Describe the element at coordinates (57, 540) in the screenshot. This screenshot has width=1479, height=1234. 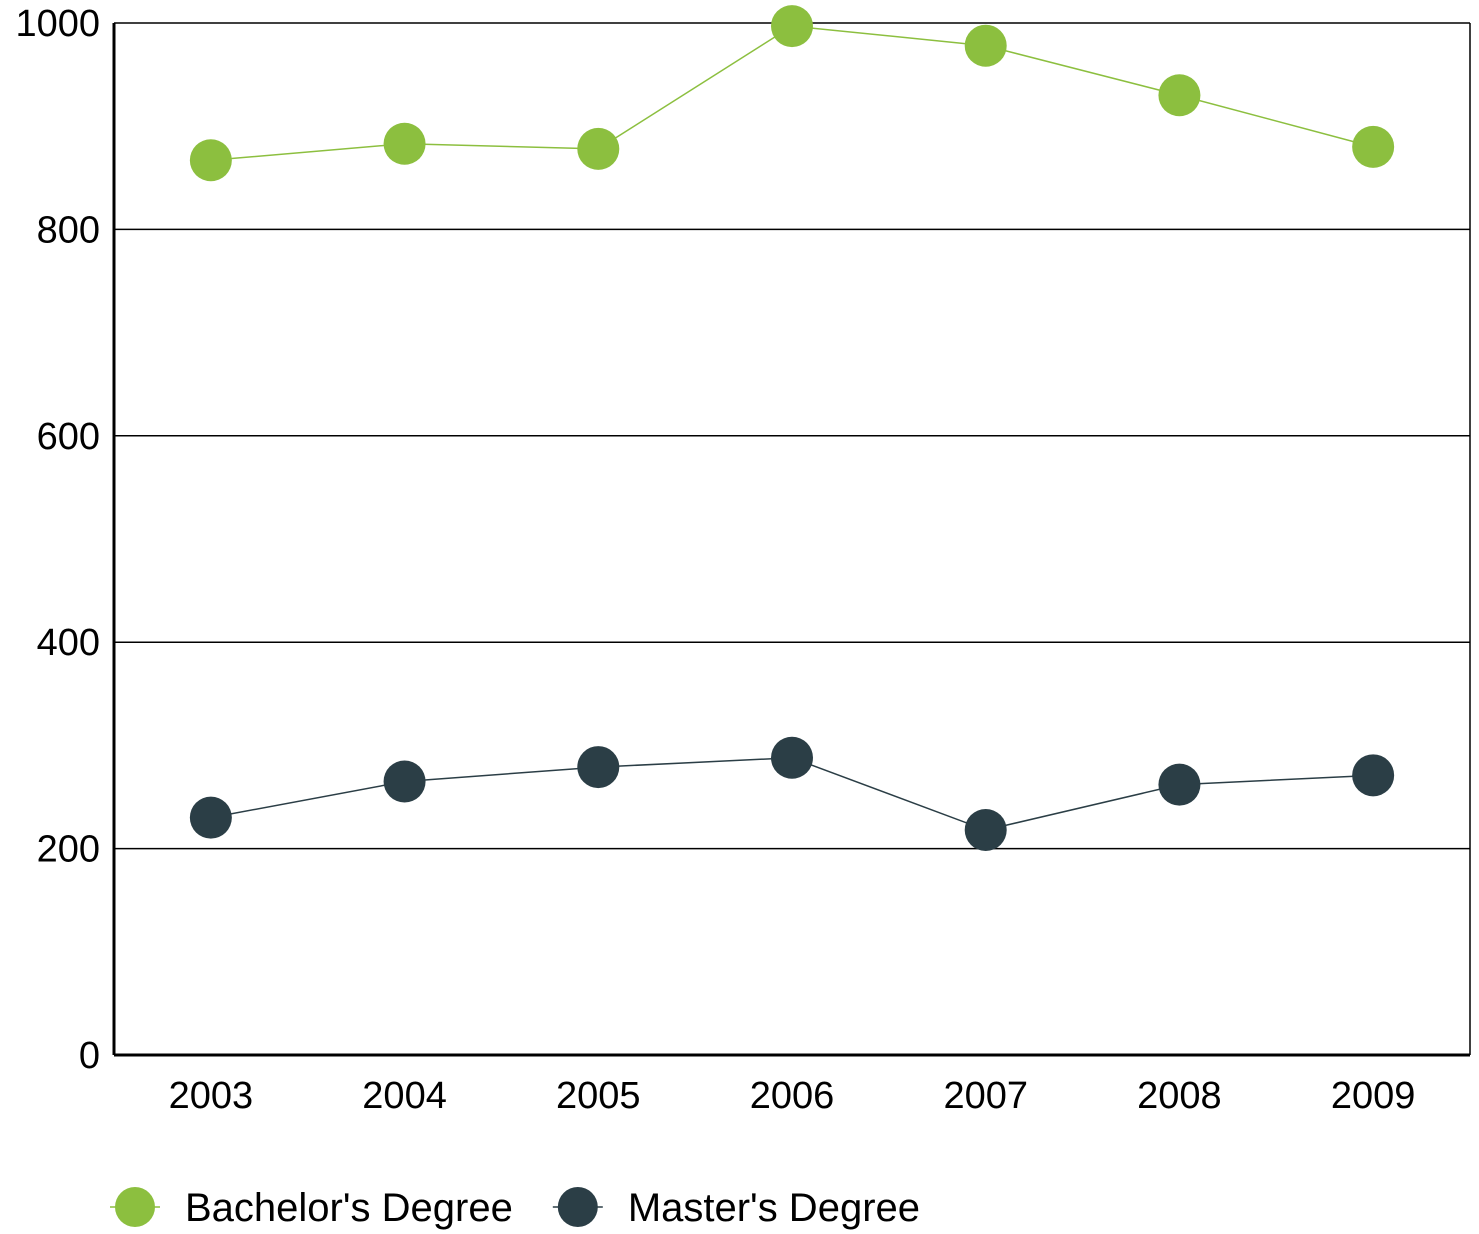
I see `y-tick-labels: 0 200 400 600 800 1000` at that location.